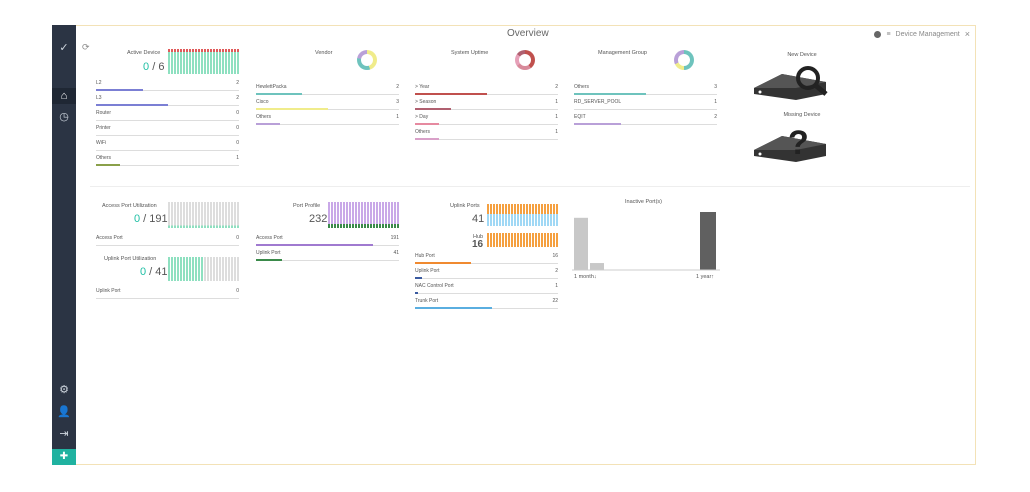  Describe the element at coordinates (598, 102) in the screenshot. I see `list-item-label: RD_SERVER_POOL` at that location.